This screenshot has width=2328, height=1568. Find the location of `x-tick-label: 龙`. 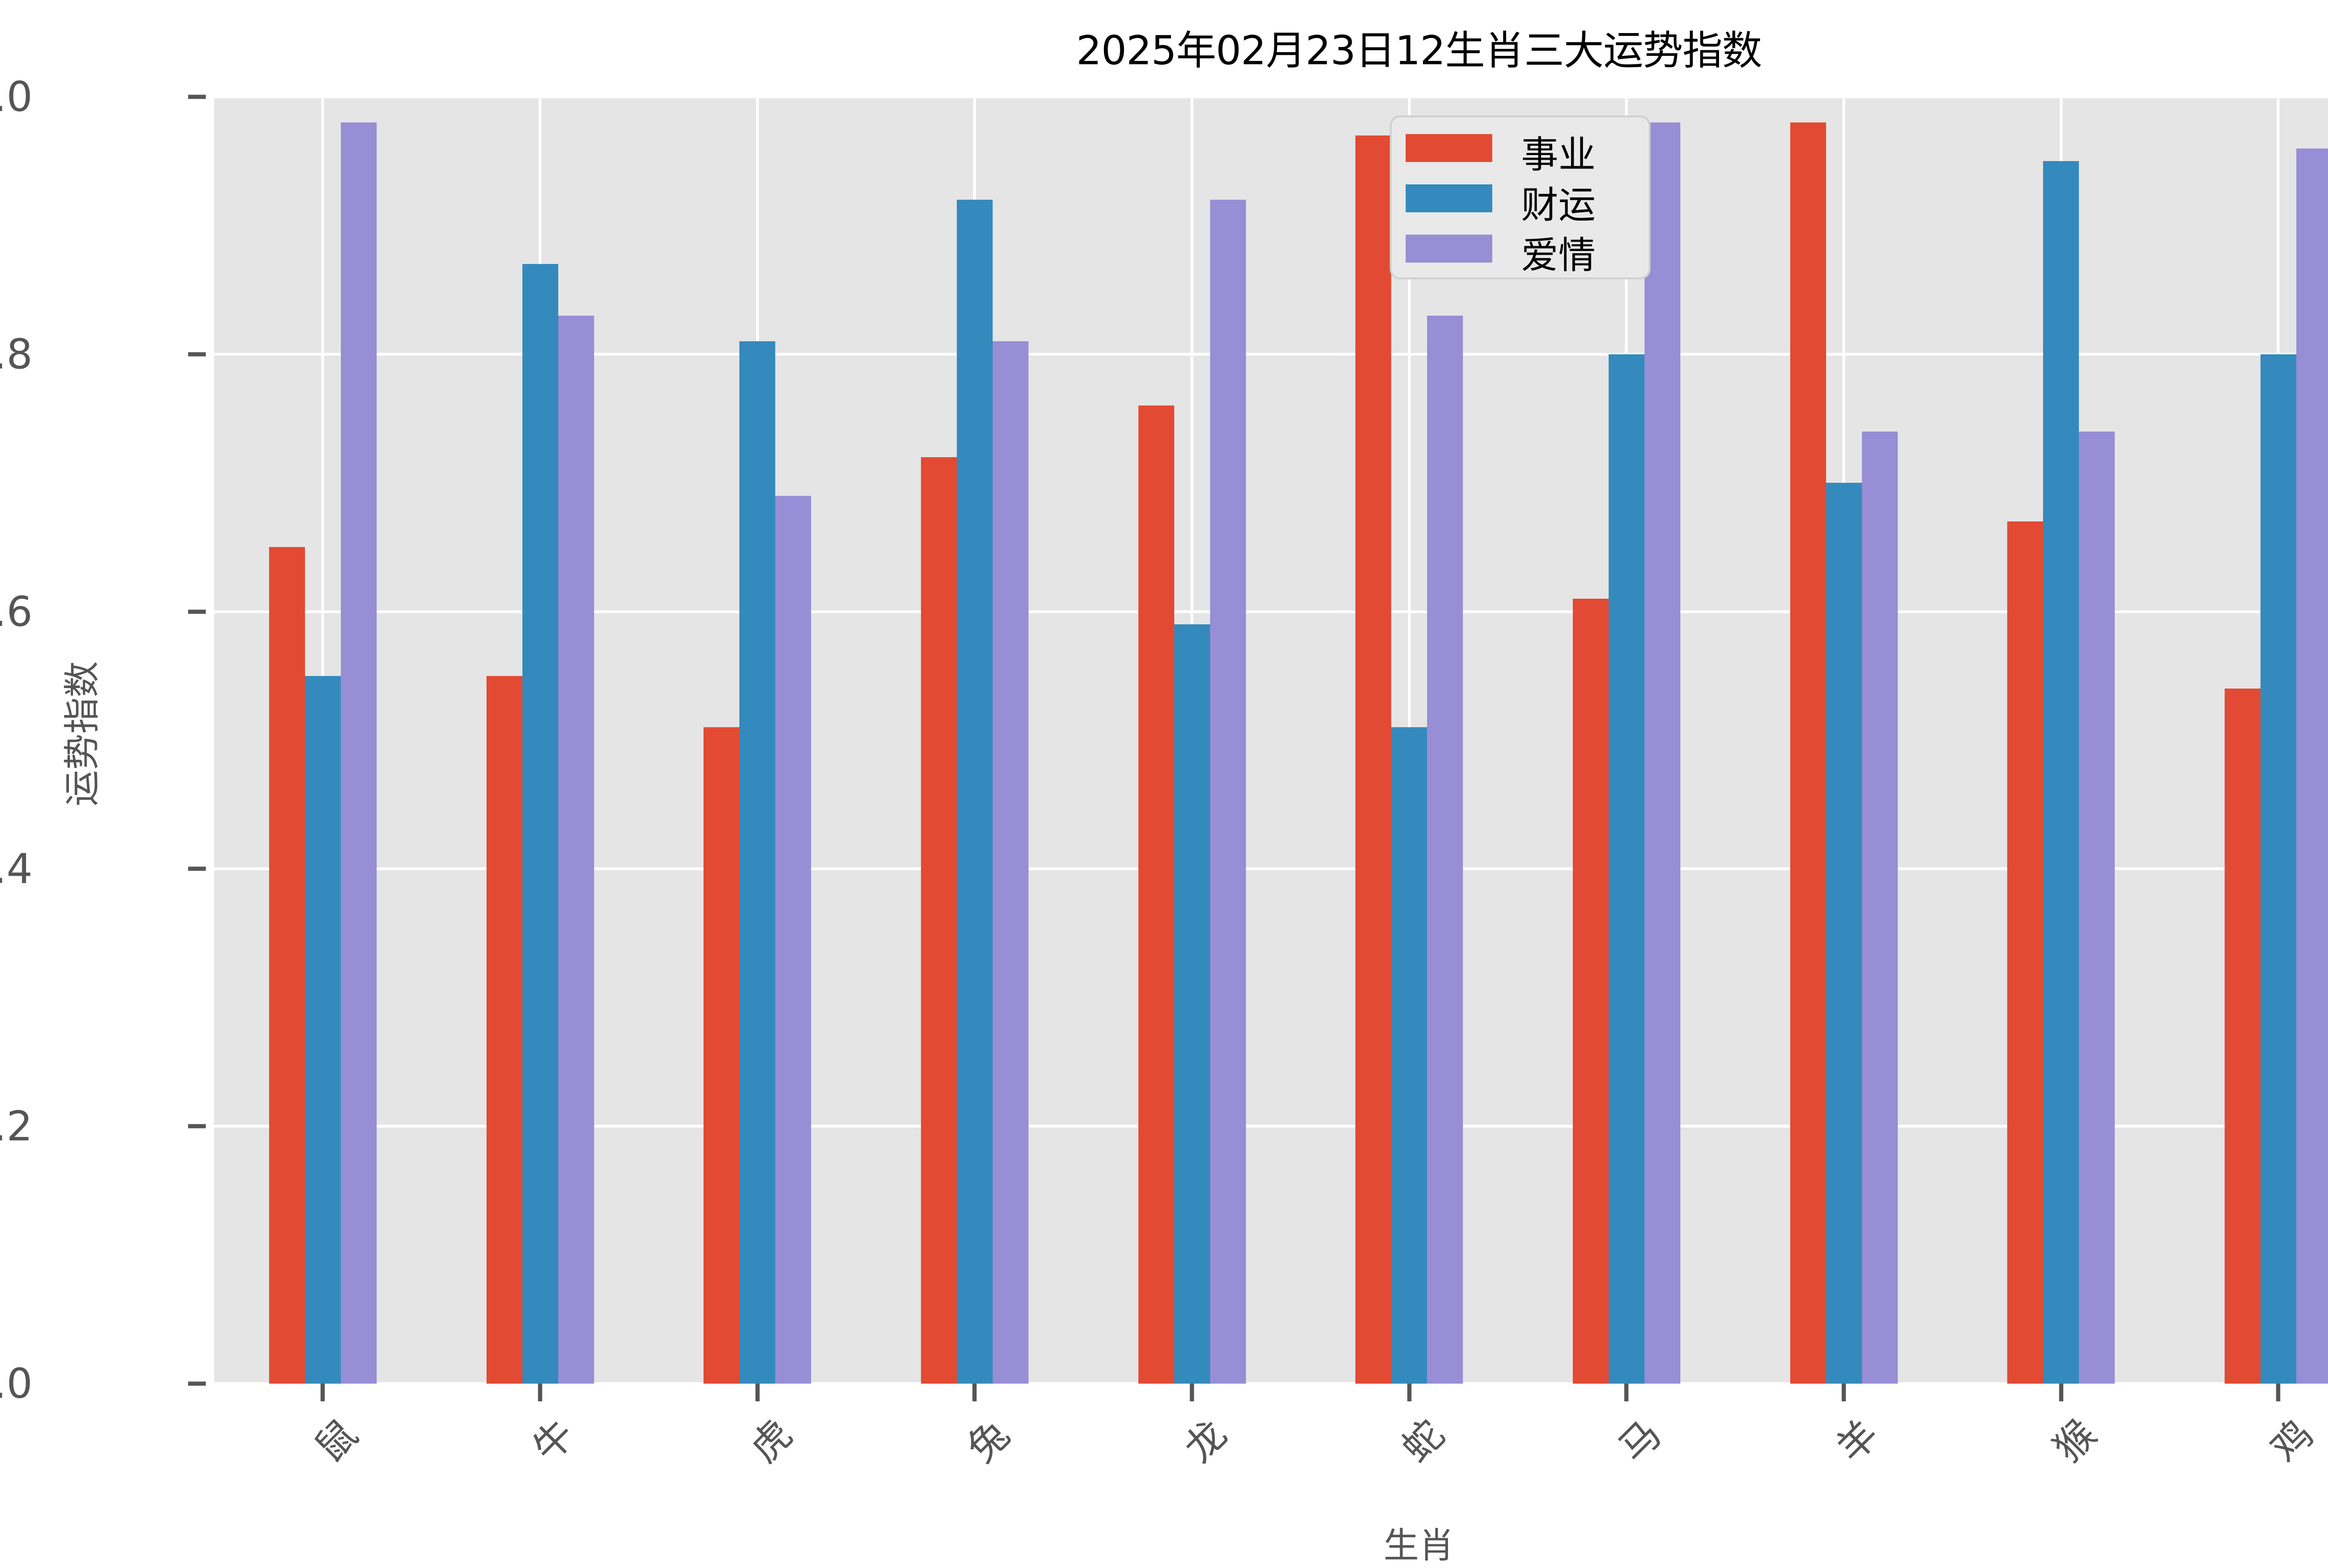

x-tick-label: 龙 is located at coordinates (1206, 1441).